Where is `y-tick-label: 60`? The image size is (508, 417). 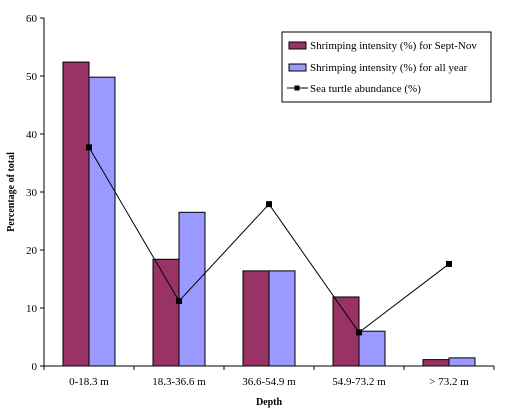 y-tick-label: 60 is located at coordinates (32, 19).